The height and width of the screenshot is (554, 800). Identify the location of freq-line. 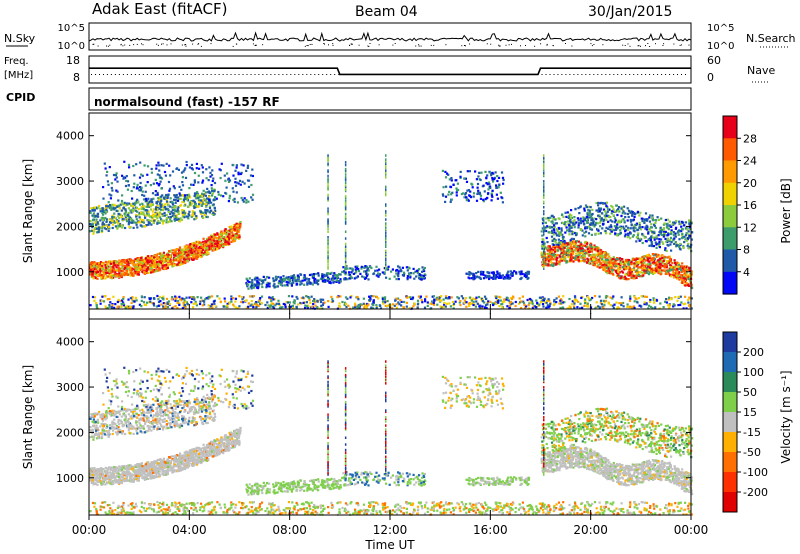
(390, 71).